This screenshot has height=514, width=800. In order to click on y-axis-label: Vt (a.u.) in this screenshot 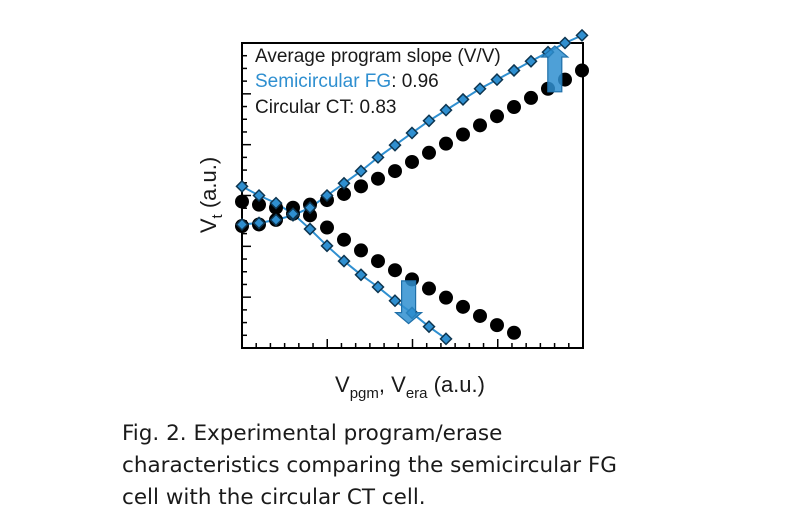, I will do `click(211, 195)`.